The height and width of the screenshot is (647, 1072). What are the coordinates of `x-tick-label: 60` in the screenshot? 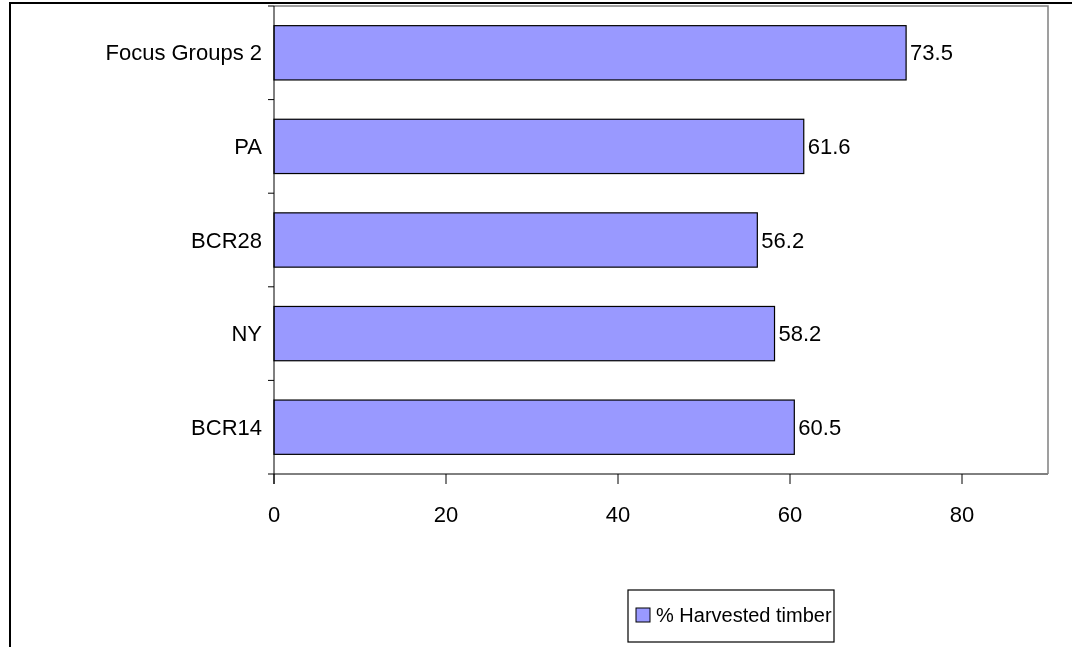 It's located at (790, 514).